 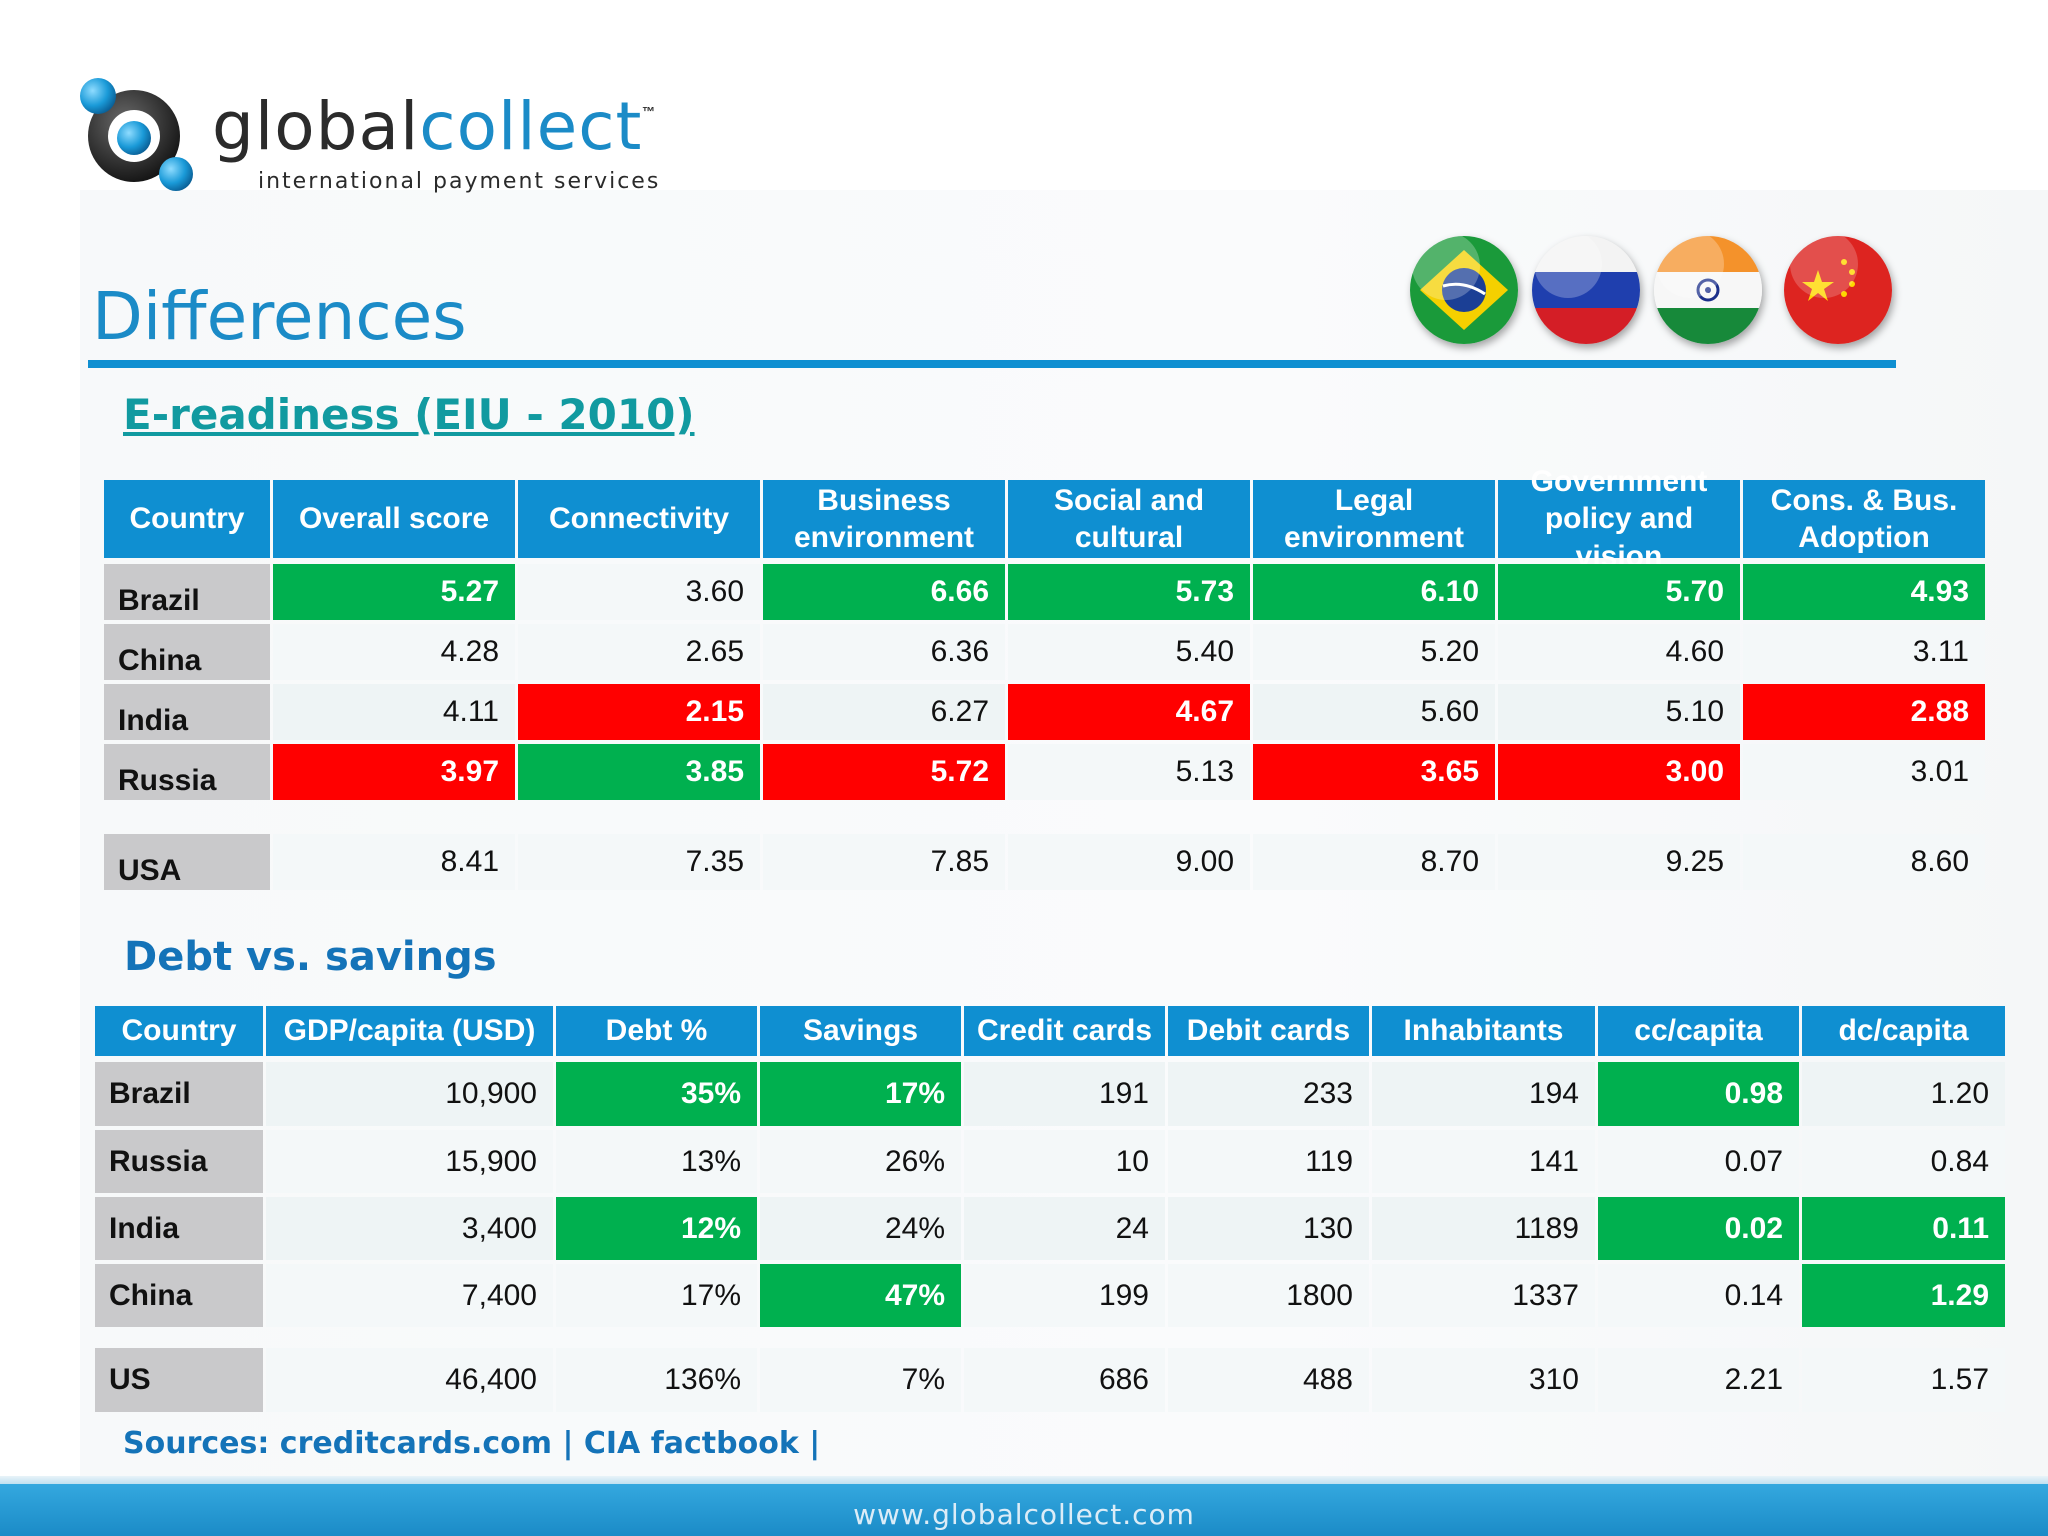 I want to click on value-cell: 4.67, so click(x=1129, y=712).